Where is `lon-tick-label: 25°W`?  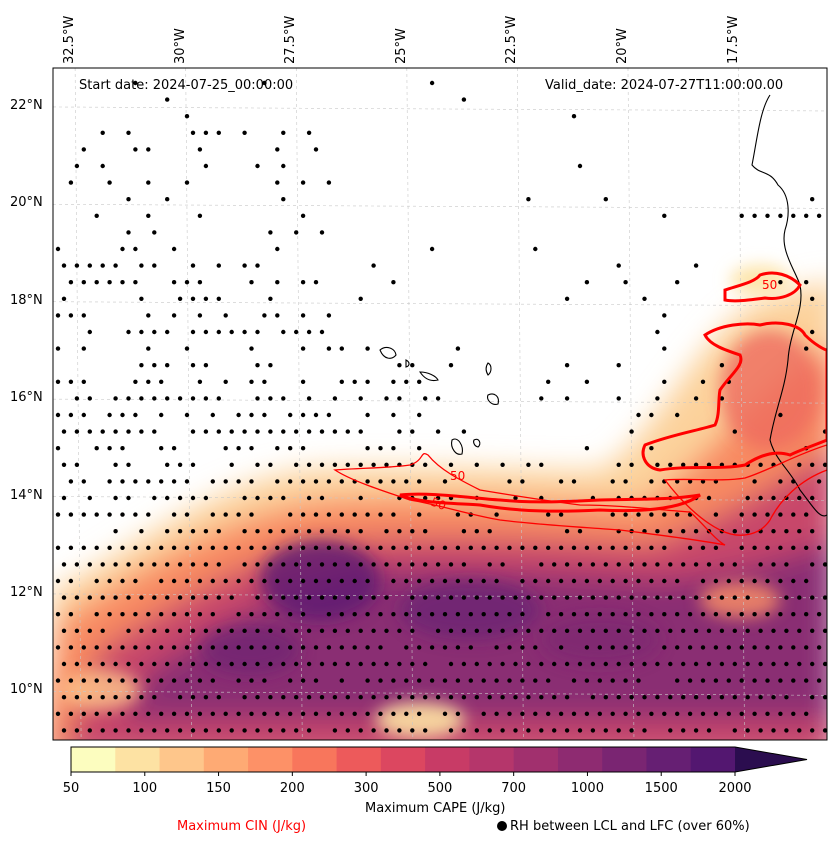
lon-tick-label: 25°W is located at coordinates (401, 46).